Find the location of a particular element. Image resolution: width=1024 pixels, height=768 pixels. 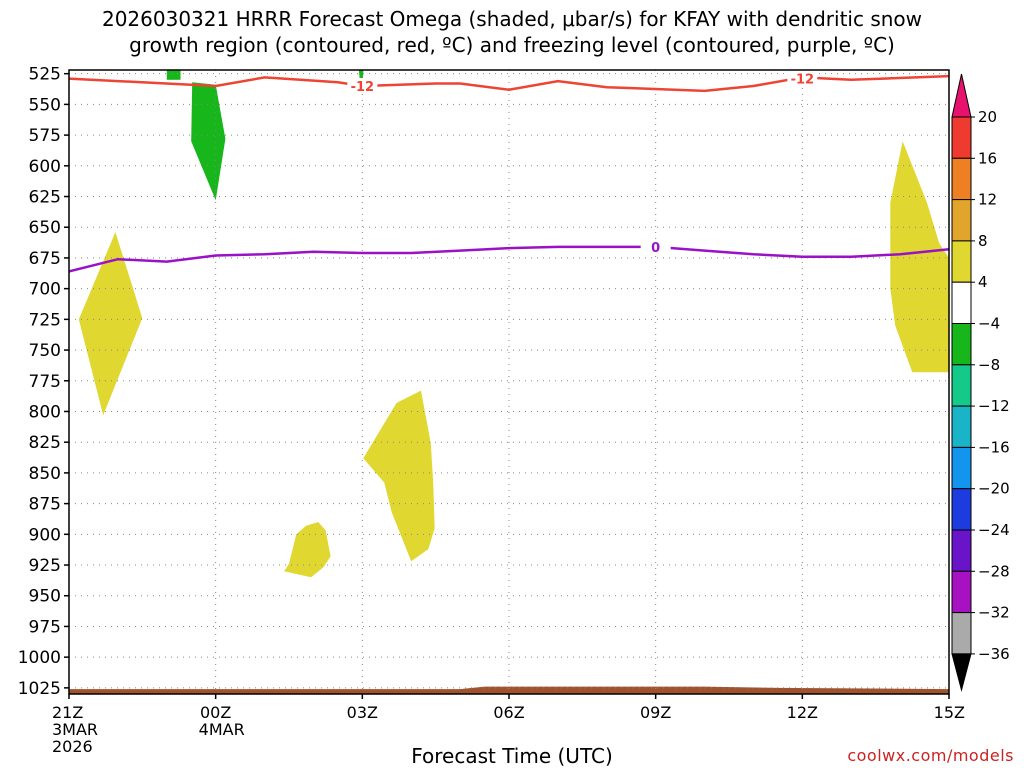

colorbar-label-10: −24 is located at coordinates (994, 530).